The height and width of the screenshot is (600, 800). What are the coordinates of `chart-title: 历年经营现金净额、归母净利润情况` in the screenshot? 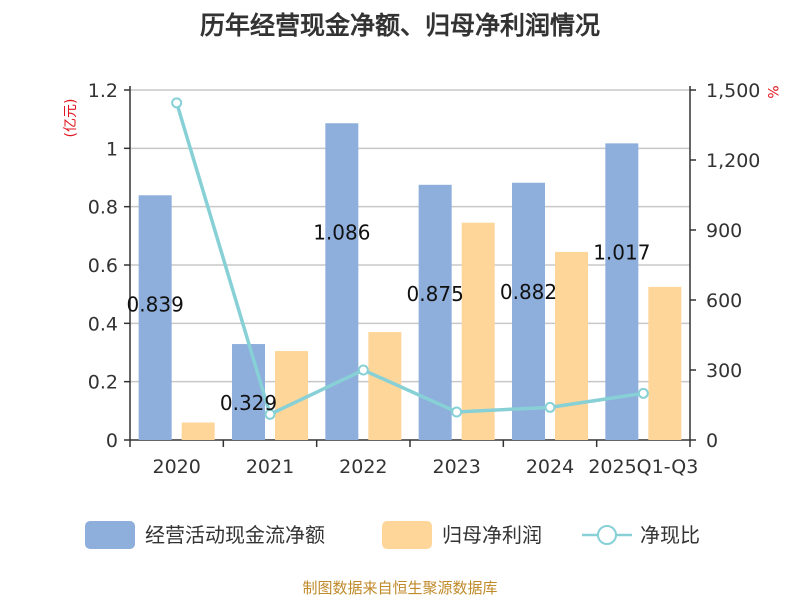 It's located at (400, 25).